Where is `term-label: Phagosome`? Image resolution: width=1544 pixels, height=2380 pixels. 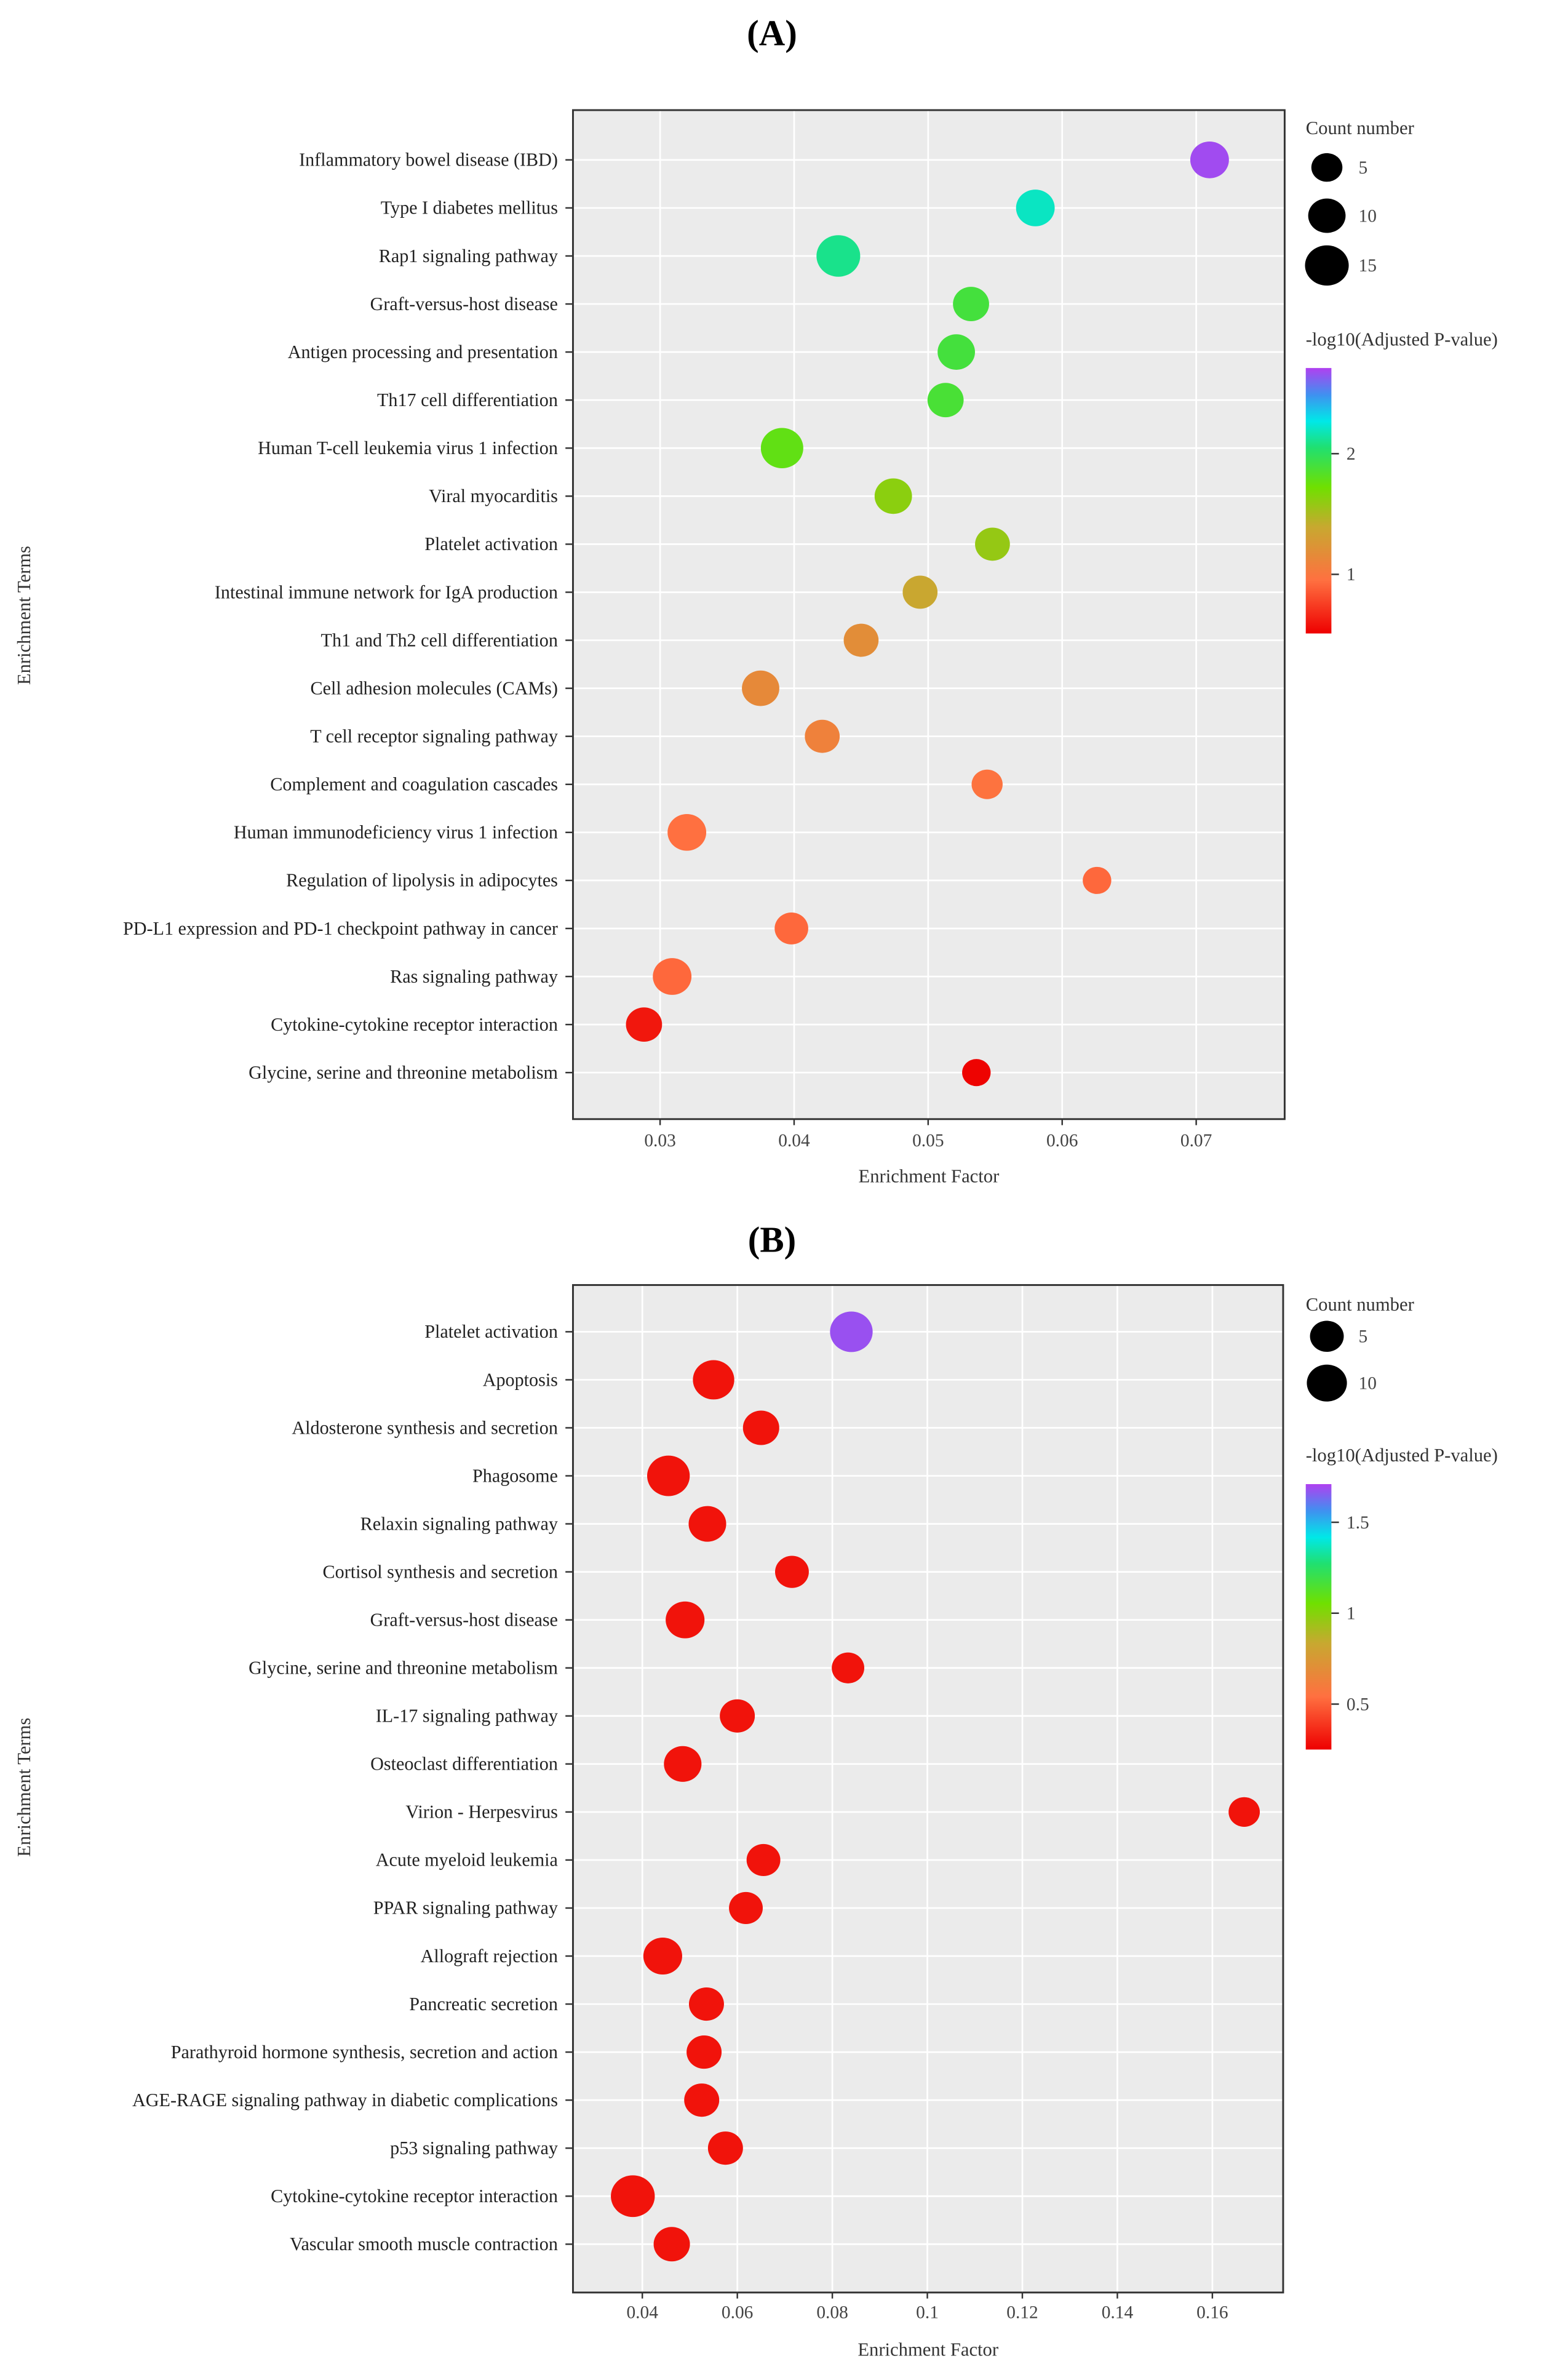 term-label: Phagosome is located at coordinates (515, 1476).